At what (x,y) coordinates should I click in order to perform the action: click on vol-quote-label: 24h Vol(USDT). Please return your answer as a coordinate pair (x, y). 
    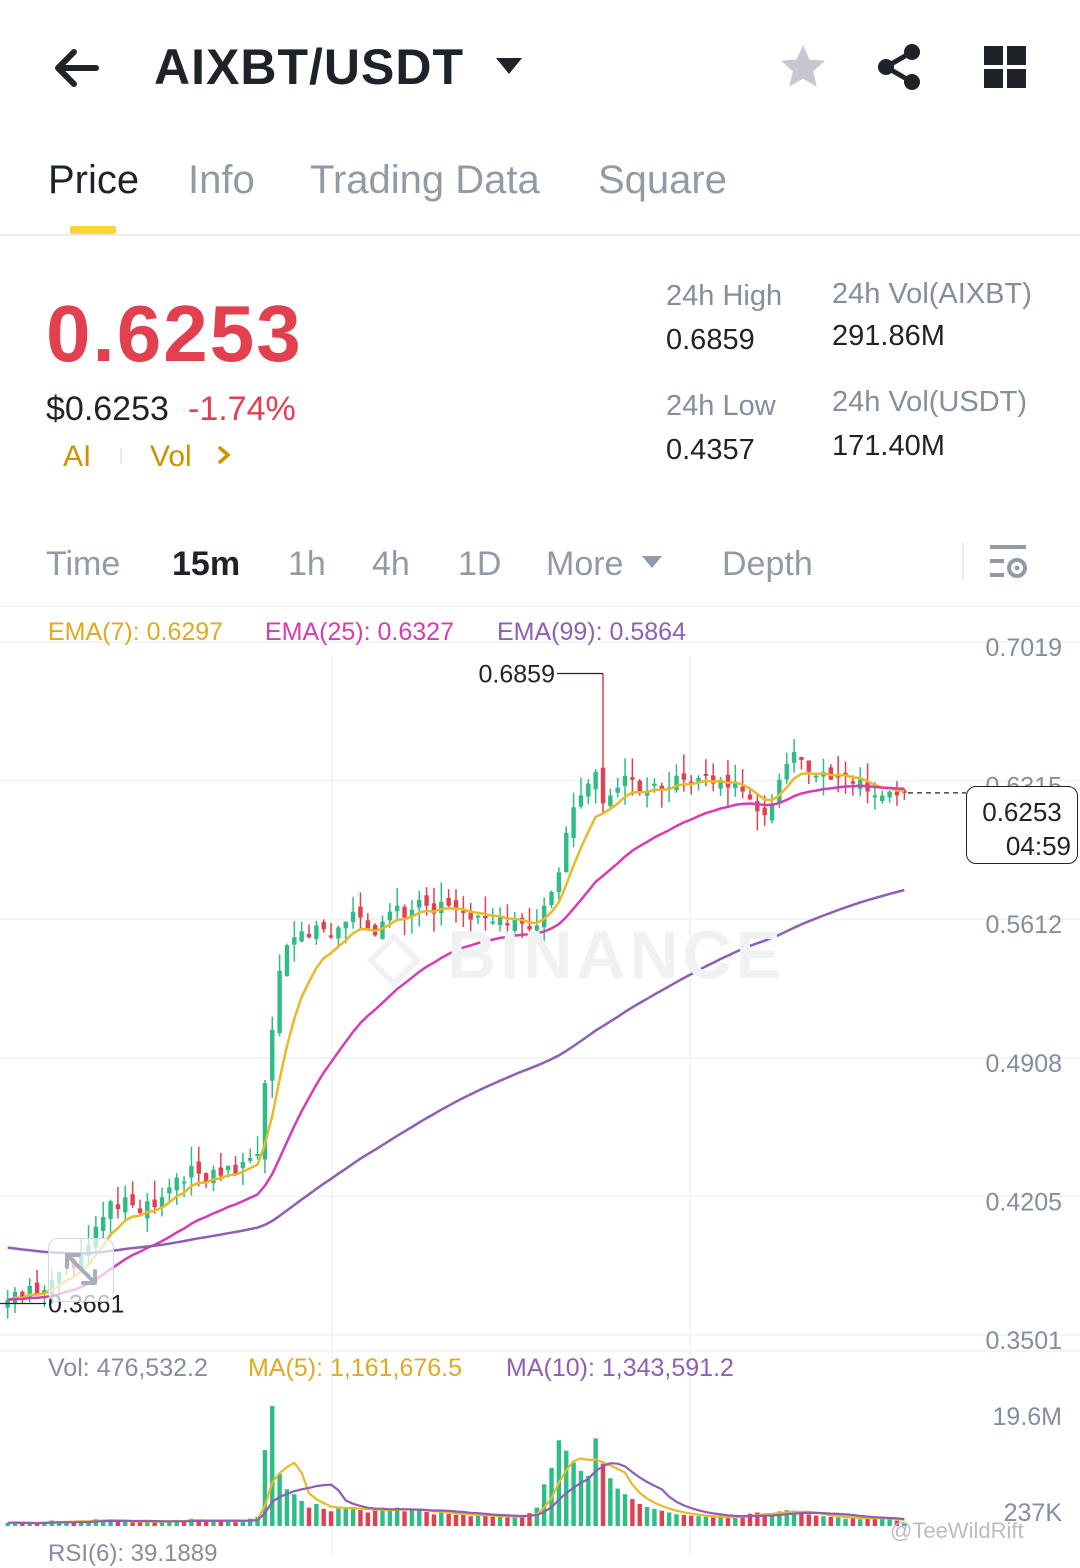
    Looking at the image, I should click on (930, 402).